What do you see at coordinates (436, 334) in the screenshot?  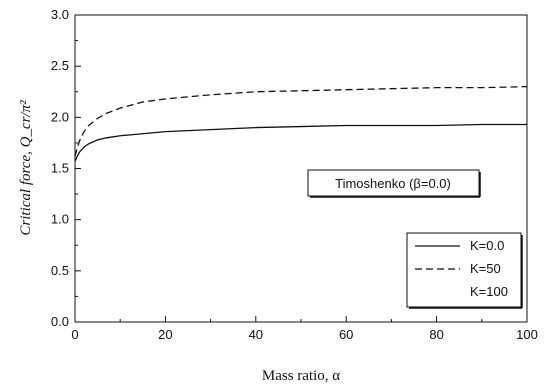 I see `x-tick-label: 80` at bounding box center [436, 334].